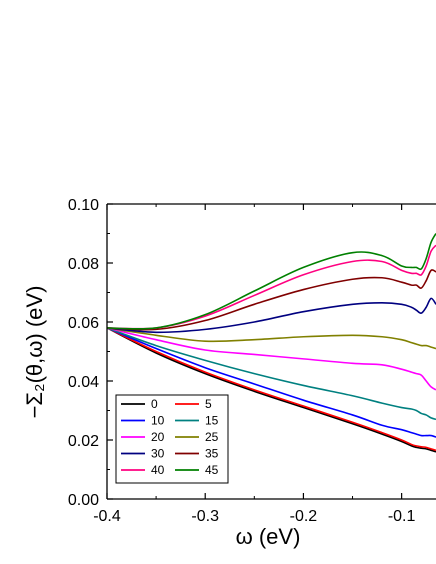 This screenshot has height=564, width=436. Describe the element at coordinates (208, 404) in the screenshot. I see `legend-label-5: 5` at that location.